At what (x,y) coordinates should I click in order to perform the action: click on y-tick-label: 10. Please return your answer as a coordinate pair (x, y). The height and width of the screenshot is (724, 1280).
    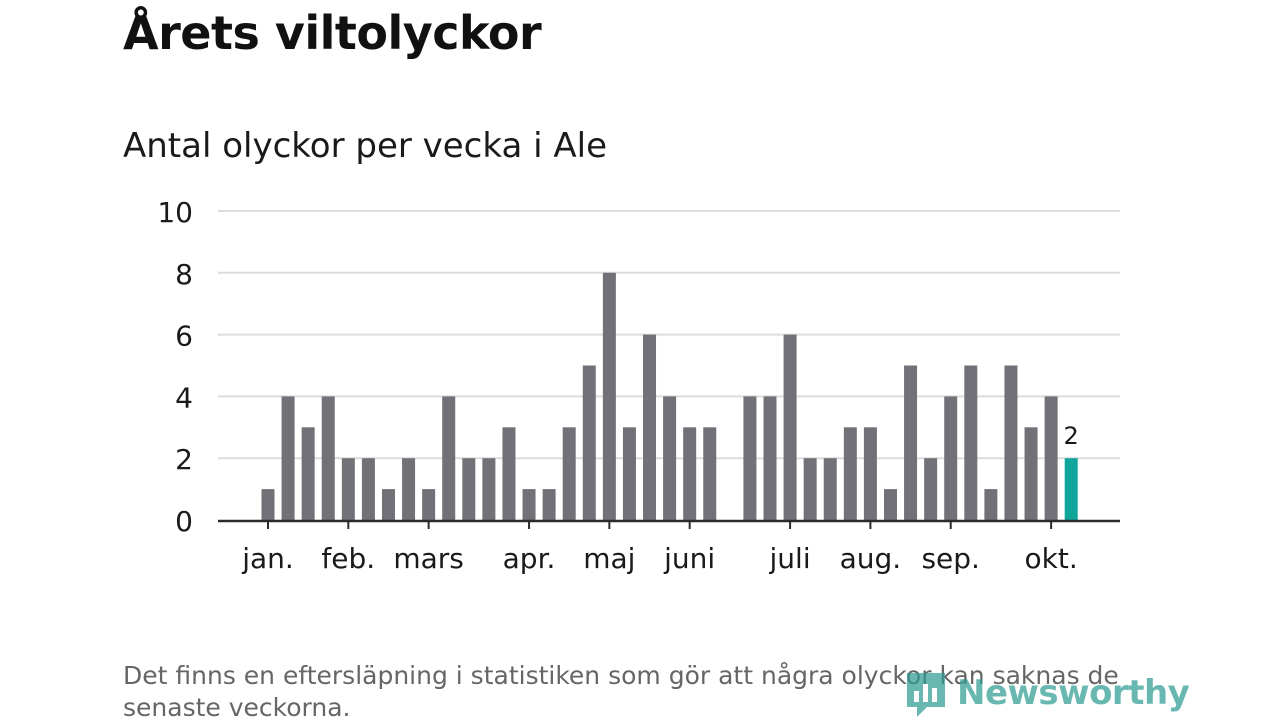
    Looking at the image, I should click on (175, 212).